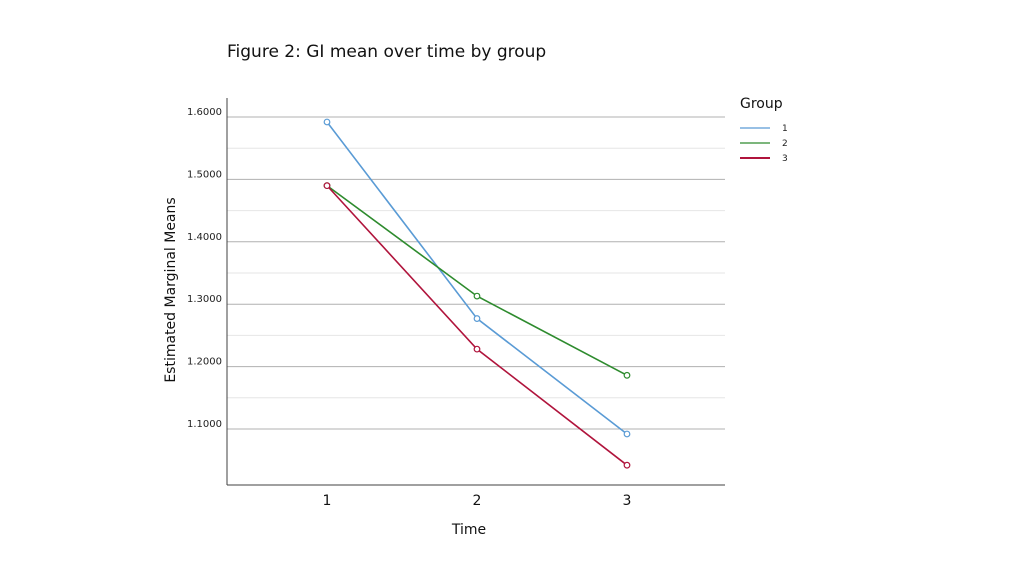 The height and width of the screenshot is (569, 1015). What do you see at coordinates (204, 237) in the screenshot?
I see `y-tick-label: 1.4000` at bounding box center [204, 237].